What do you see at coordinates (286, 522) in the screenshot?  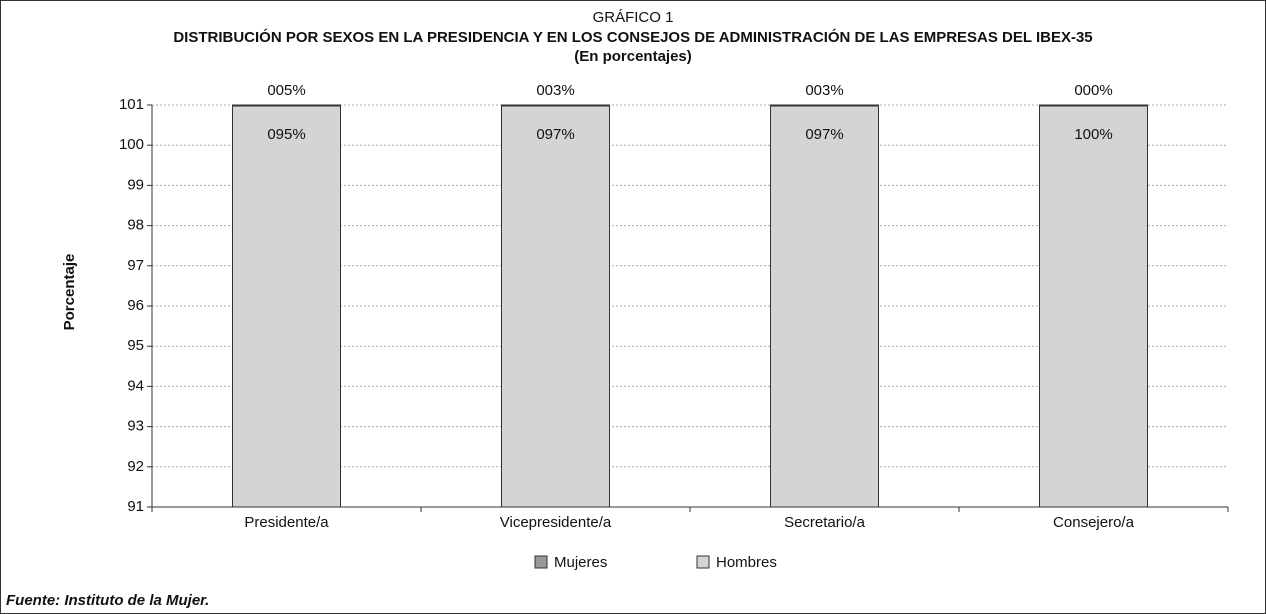 I see `x-tick-label: Presidente/a` at bounding box center [286, 522].